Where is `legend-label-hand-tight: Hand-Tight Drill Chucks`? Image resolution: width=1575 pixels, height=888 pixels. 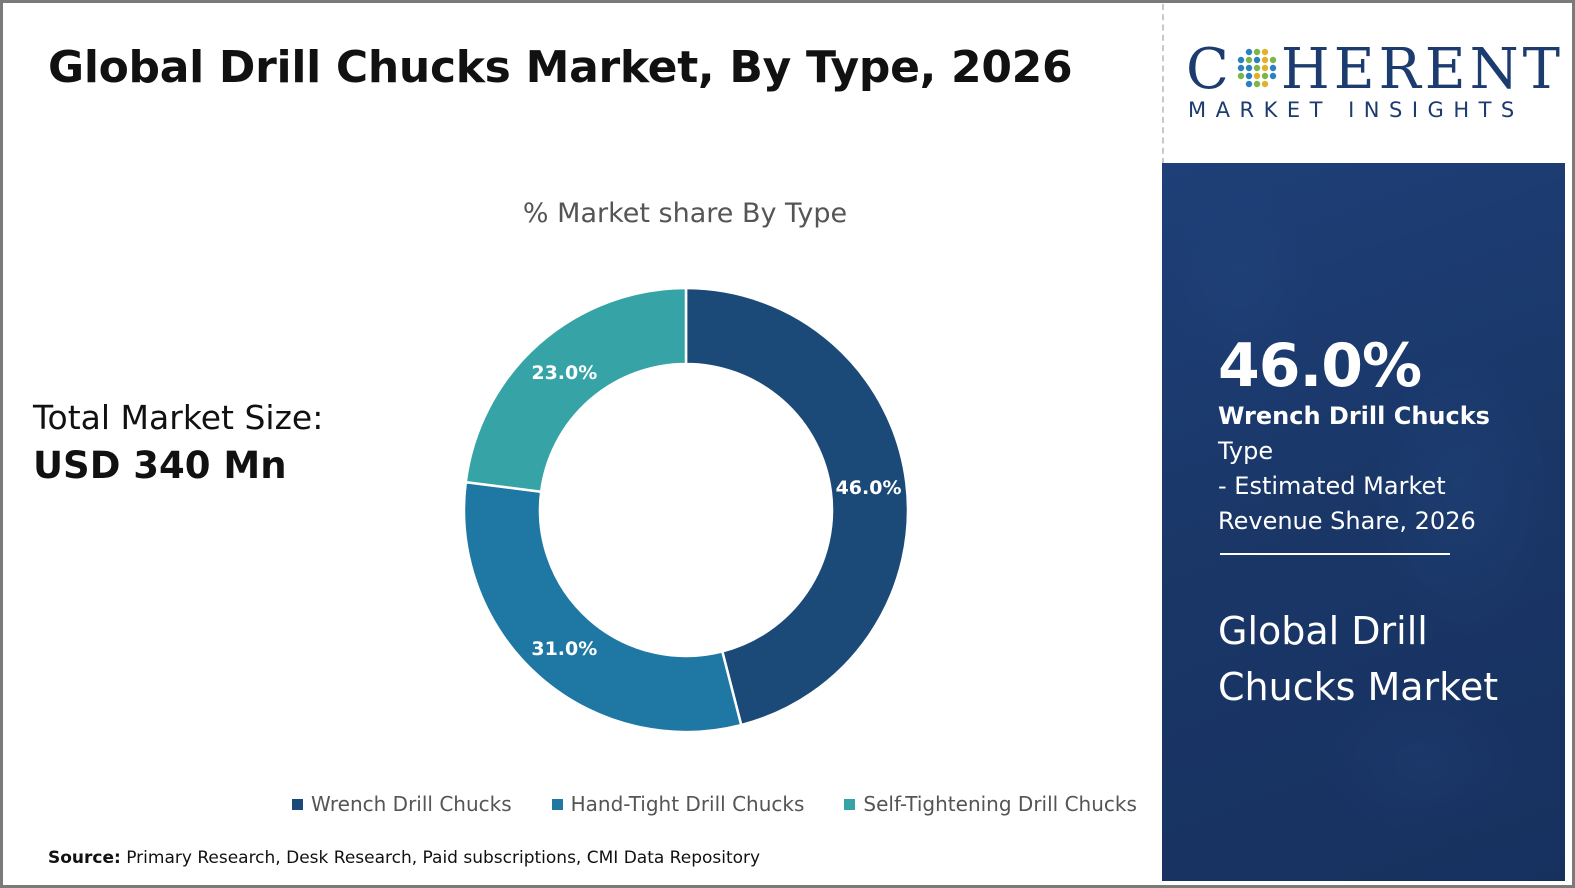
legend-label-hand-tight: Hand-Tight Drill Chucks is located at coordinates (687, 804).